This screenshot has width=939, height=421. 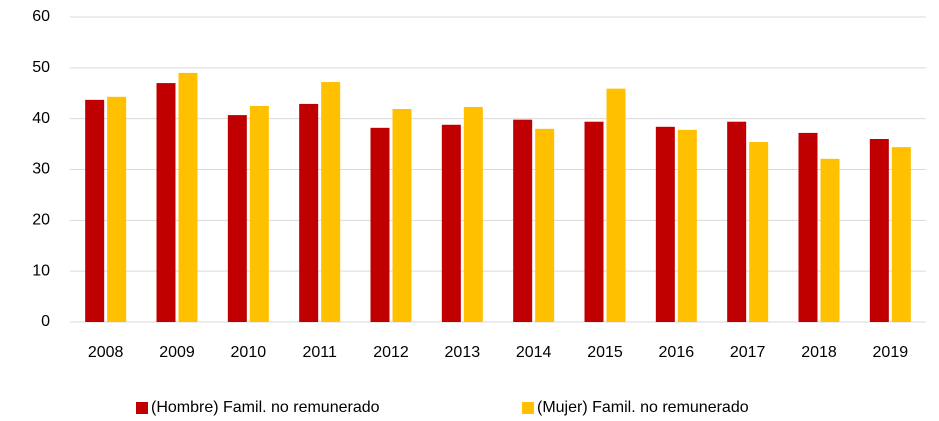 I want to click on x-tick-label: 2011, so click(x=319, y=352).